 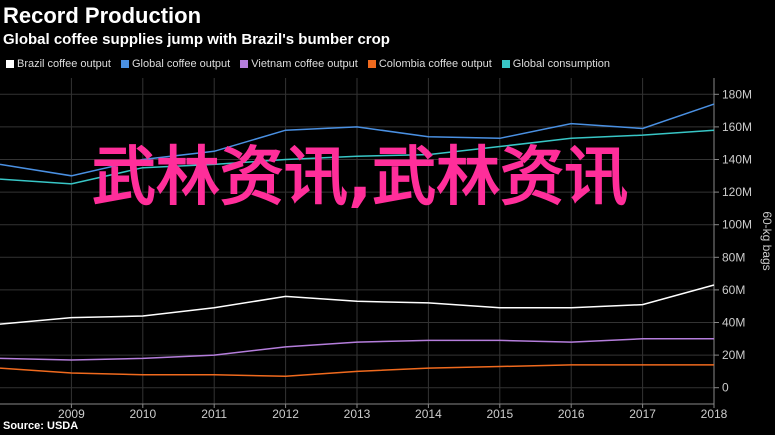 I want to click on legend-item: Vietnam coffee output, so click(x=299, y=64).